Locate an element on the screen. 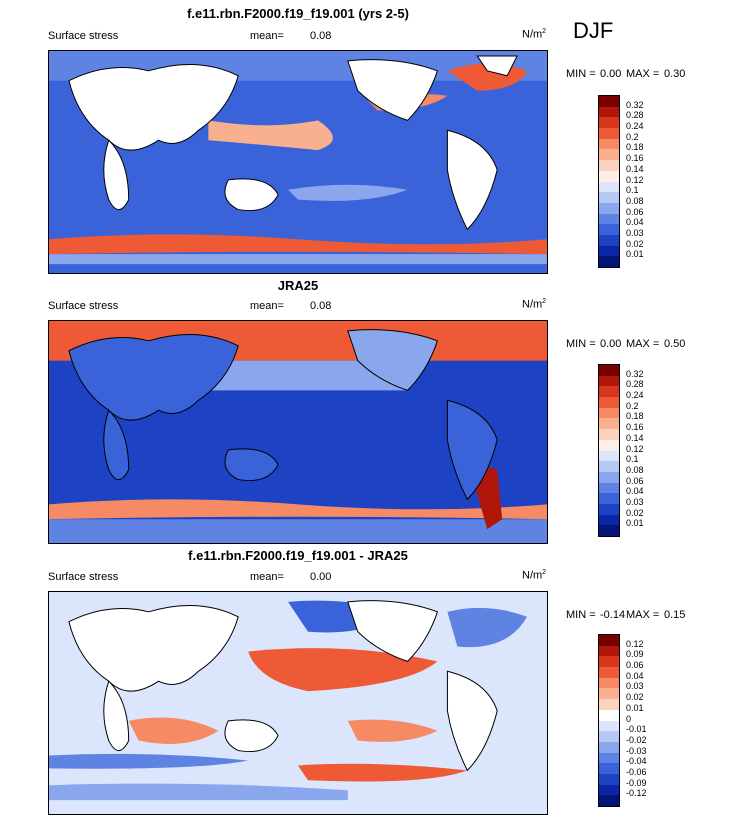  panel-2-variable: Surface stress is located at coordinates (83, 306).